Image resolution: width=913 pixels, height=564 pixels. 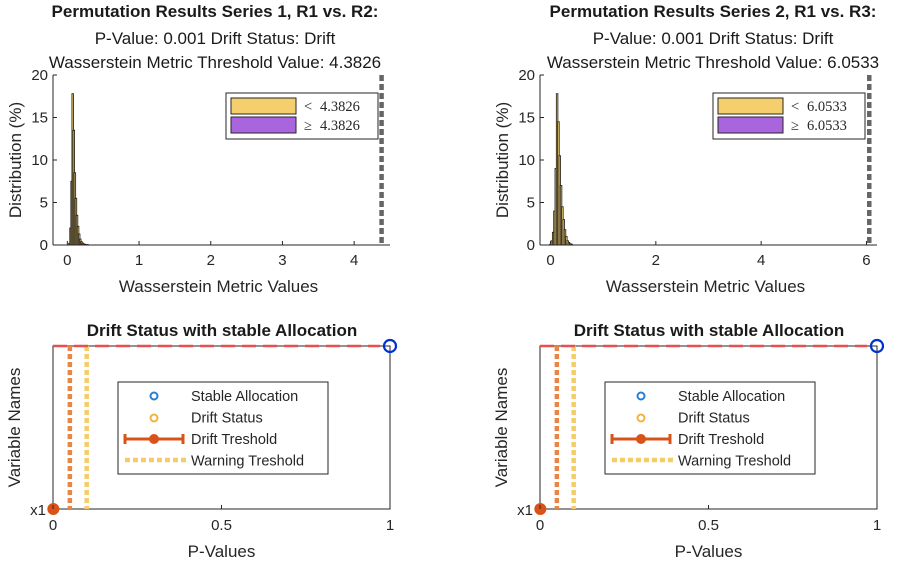 I want to click on legend: <6.0533 ≥ 6.0533, so click(x=789, y=116).